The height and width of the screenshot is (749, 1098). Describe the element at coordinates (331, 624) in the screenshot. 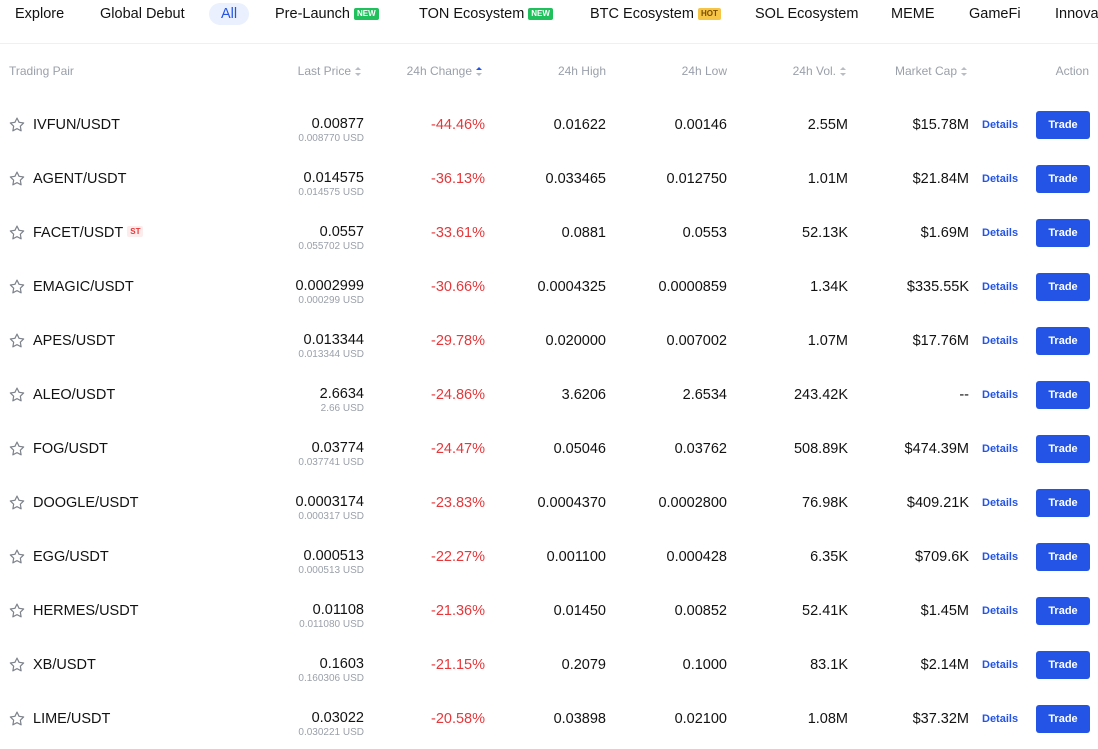

I see `usd-price: 0.011080 USD` at that location.